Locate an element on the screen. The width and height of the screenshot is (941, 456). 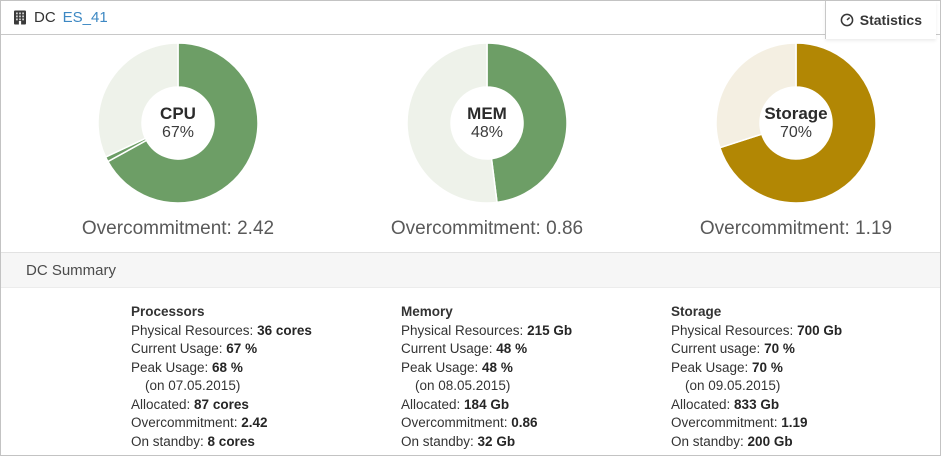
dc-summary-header: DC Summary is located at coordinates (470, 270).